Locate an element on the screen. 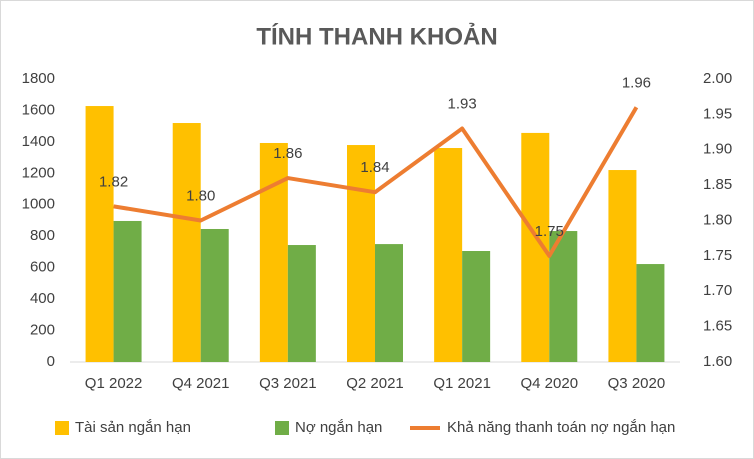  y2-tick-label: 1.75 is located at coordinates (717, 255).